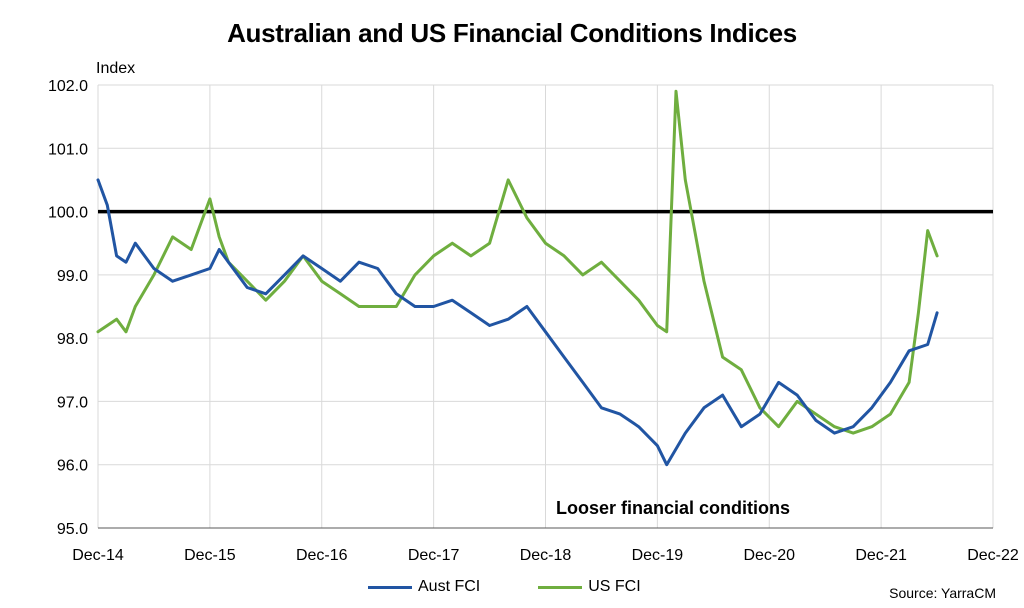 Image resolution: width=1024 pixels, height=608 pixels. Describe the element at coordinates (673, 508) in the screenshot. I see `annotation-looser-conditions: Looser financial conditions` at that location.